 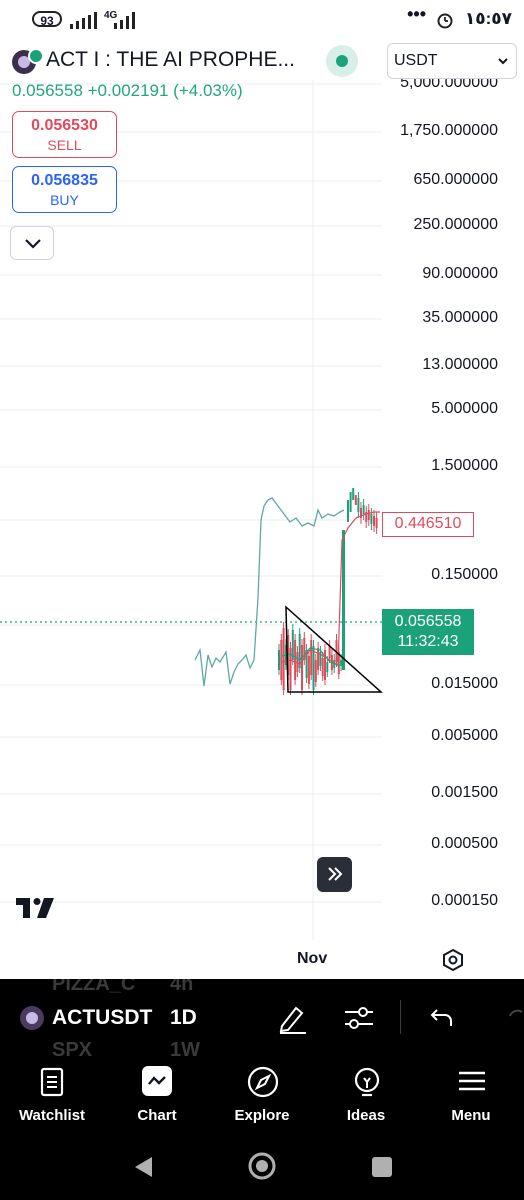 What do you see at coordinates (367, 1082) in the screenshot?
I see `lightbulb-icon` at bounding box center [367, 1082].